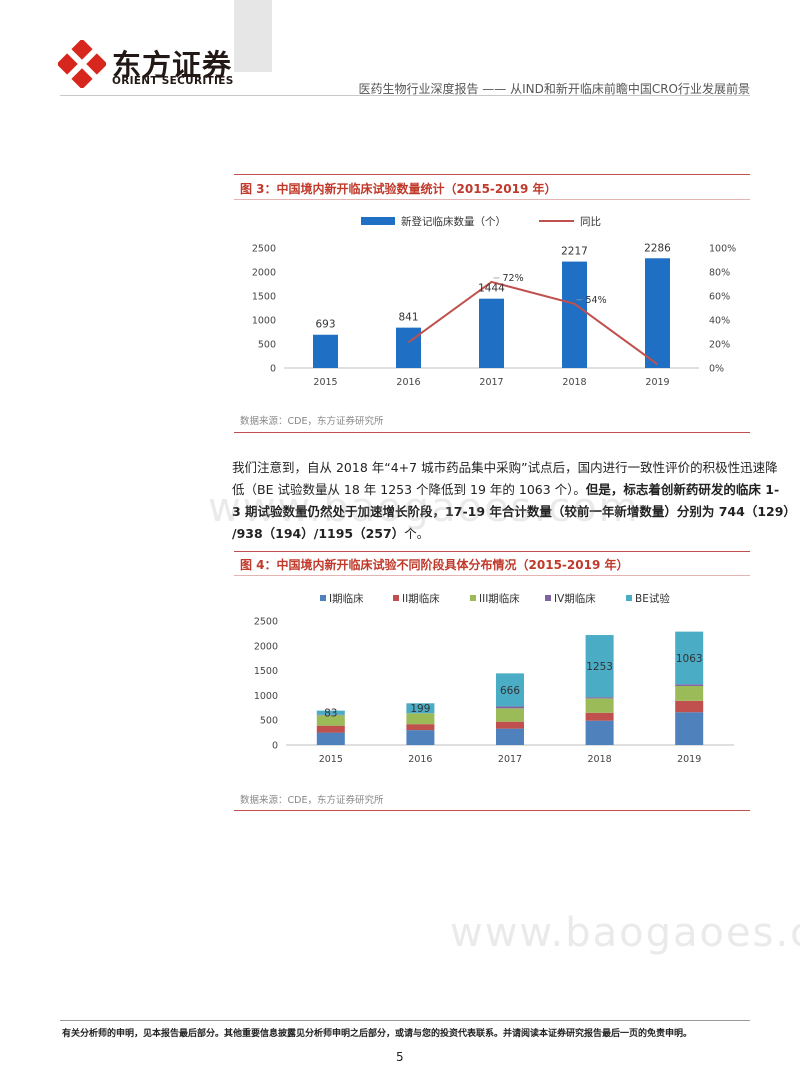 The width and height of the screenshot is (800, 1086). What do you see at coordinates (590, 221) in the screenshot?
I see `legend-label-line: 同比` at bounding box center [590, 221].